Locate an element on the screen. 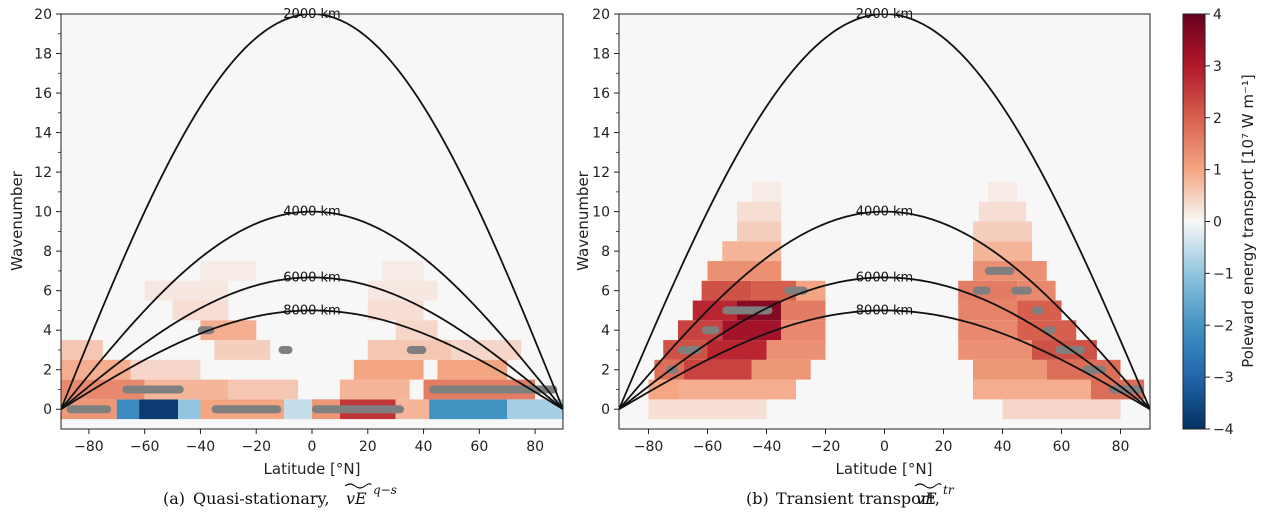 Image resolution: width=1263 pixels, height=516 pixels. panel-a-contour-label: 8000 km is located at coordinates (311, 310).